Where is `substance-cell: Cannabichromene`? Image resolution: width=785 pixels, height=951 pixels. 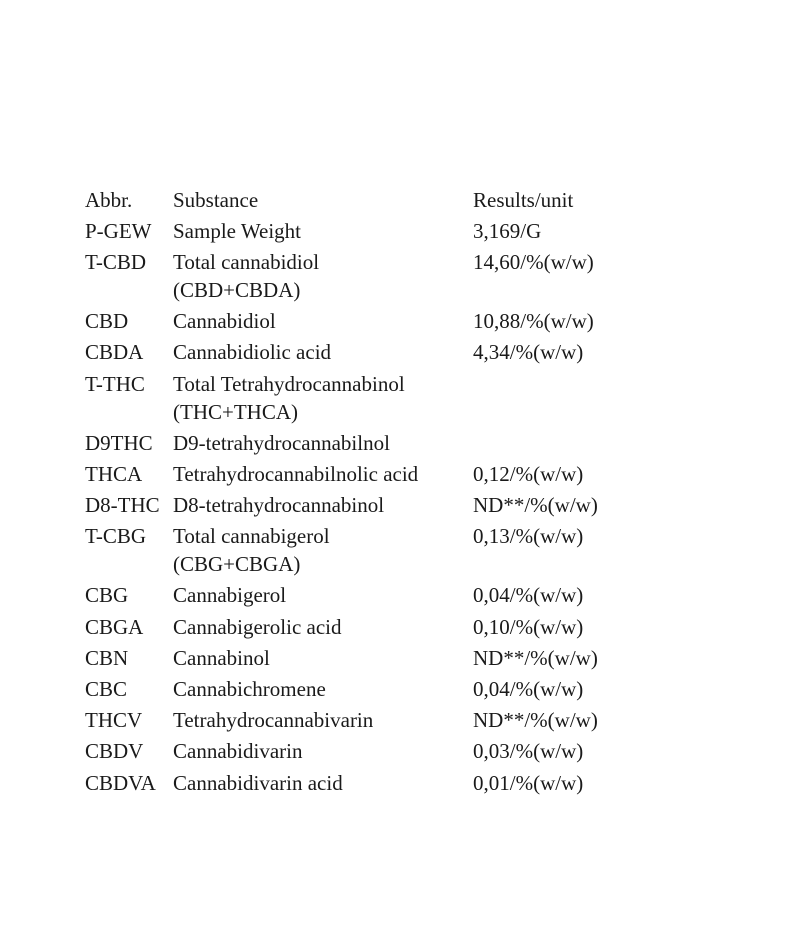 substance-cell: Cannabichromene is located at coordinates (249, 689).